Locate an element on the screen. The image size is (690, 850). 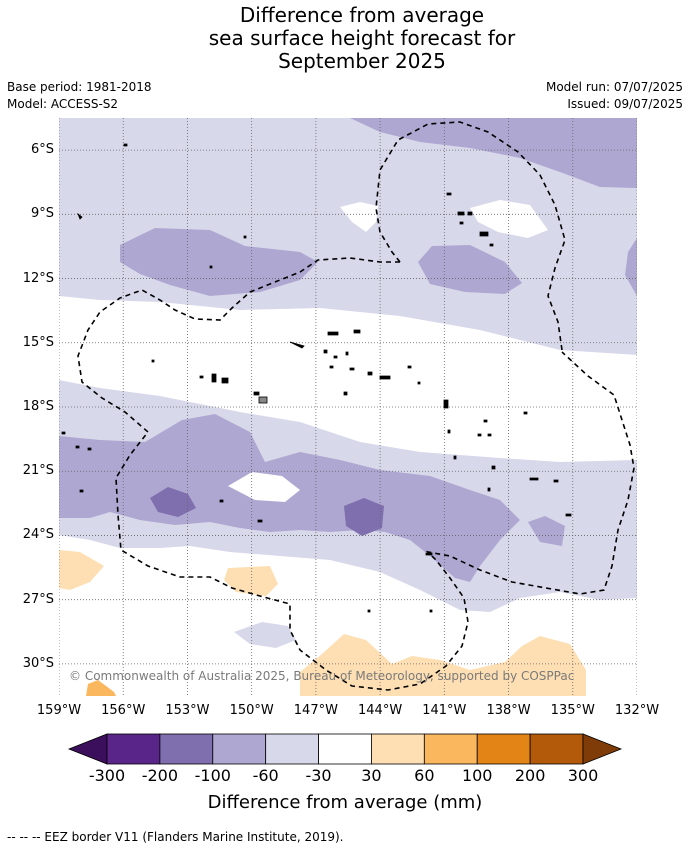
latitude-label: 12°S is located at coordinates (38, 278).